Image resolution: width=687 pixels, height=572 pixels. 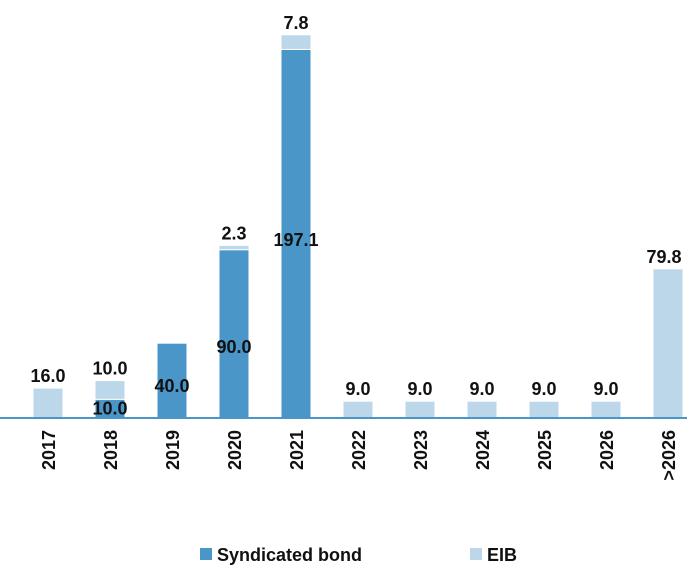 I want to click on data-label-syndicated-bond-2019: 40.0, so click(x=171, y=386).